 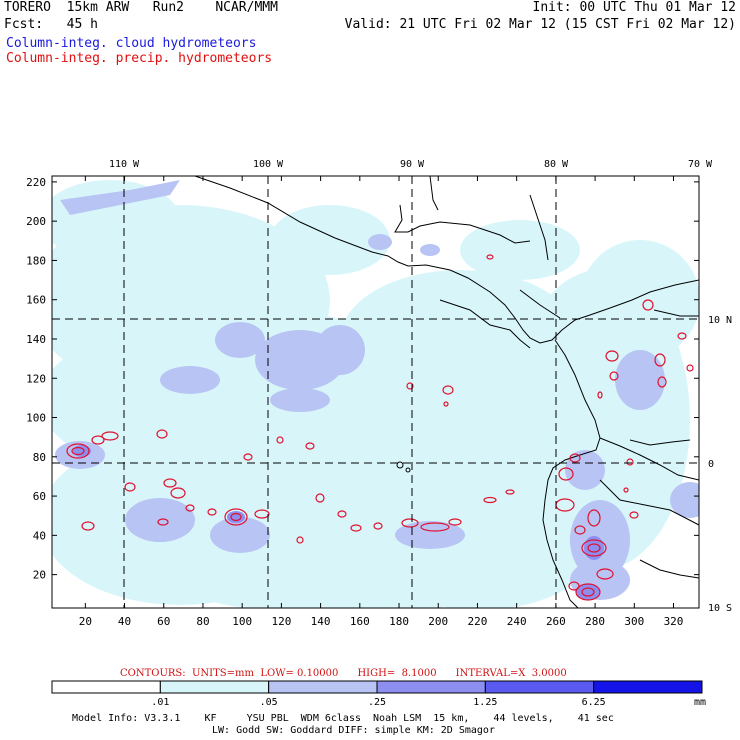 I want to click on colorbar-label: .05, so click(x=269, y=702).